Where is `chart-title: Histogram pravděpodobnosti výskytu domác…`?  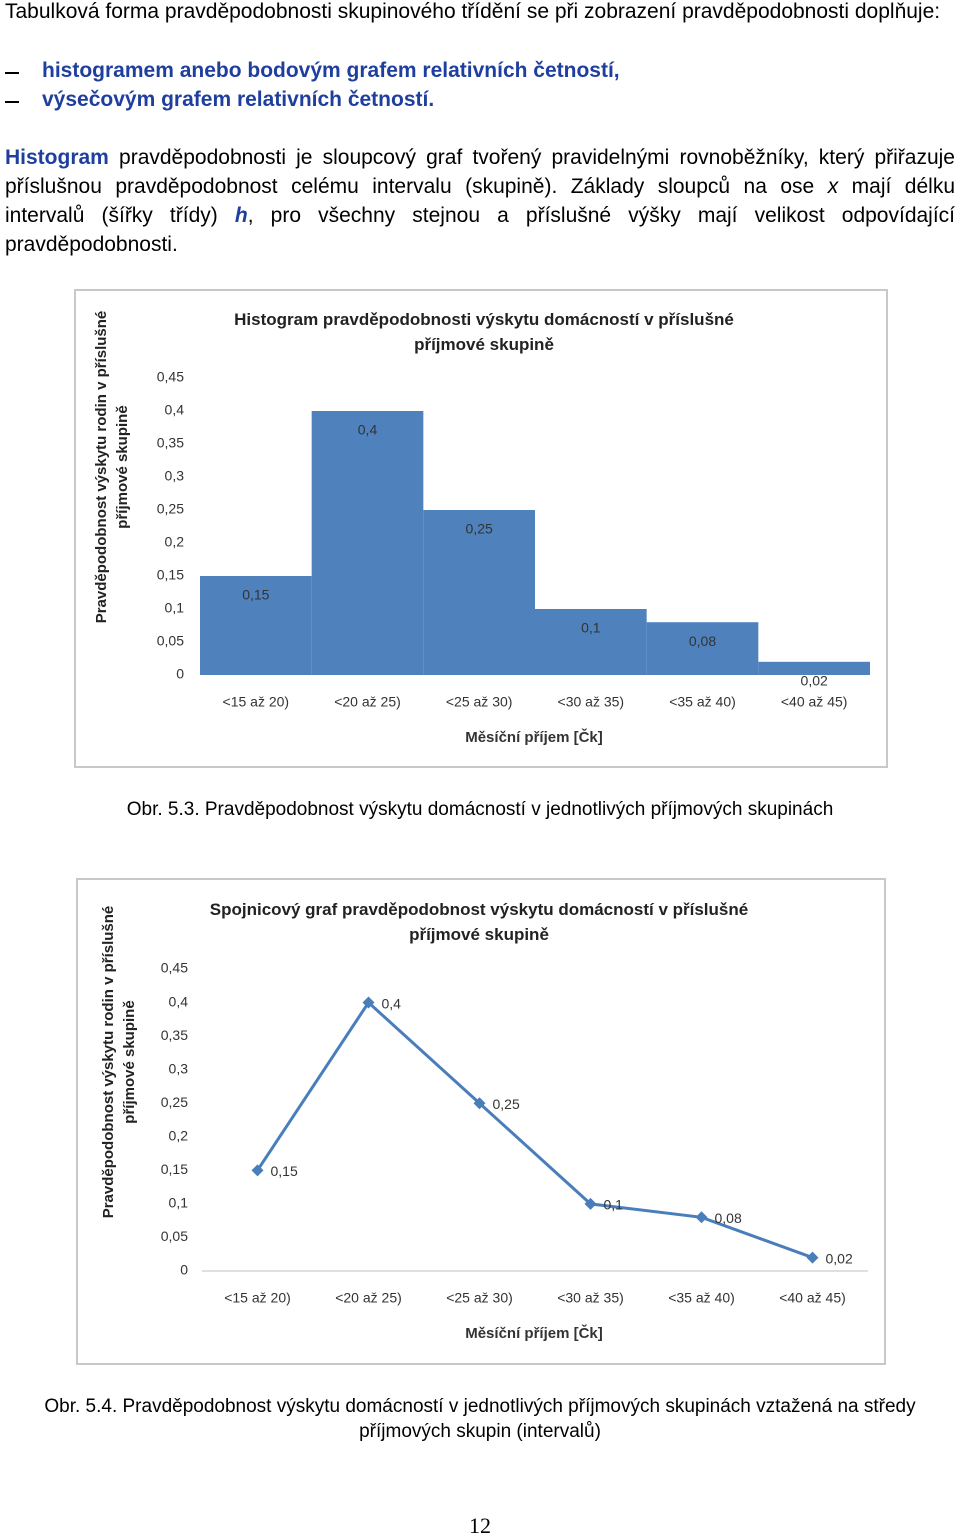
chart-title: Histogram pravděpodobnosti výskytu domác… is located at coordinates (484, 332).